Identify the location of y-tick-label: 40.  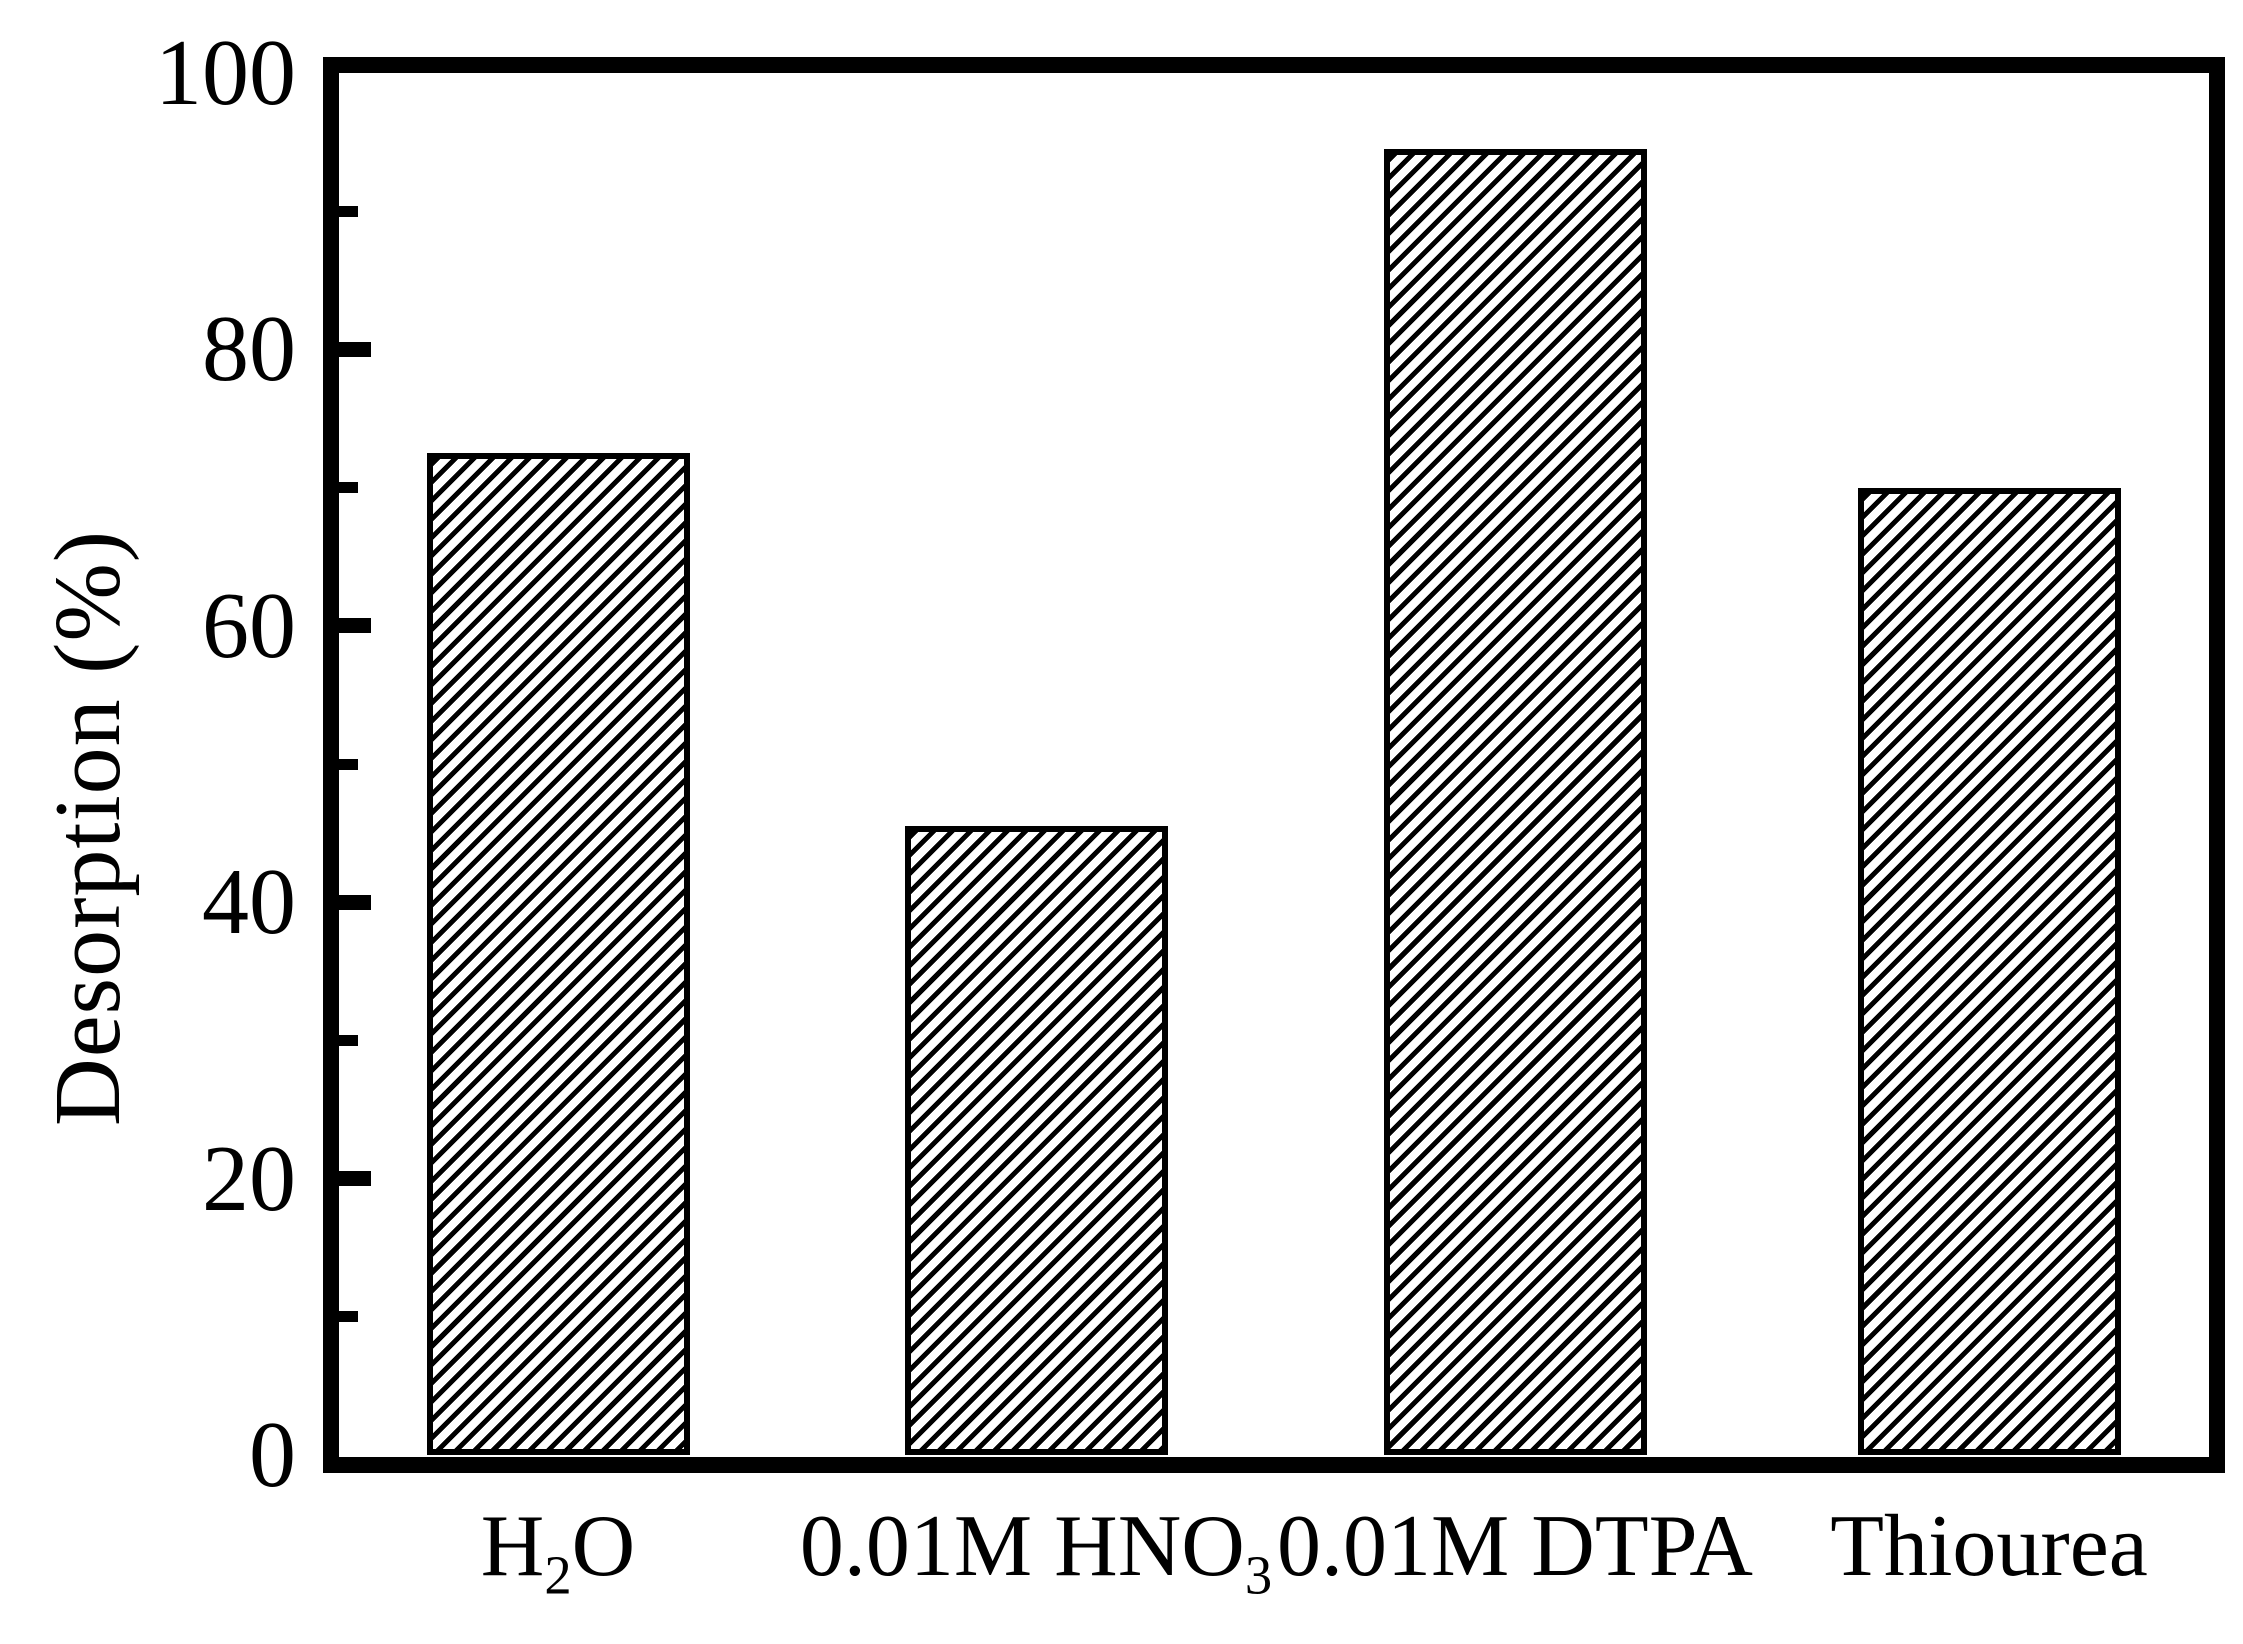
(249, 902).